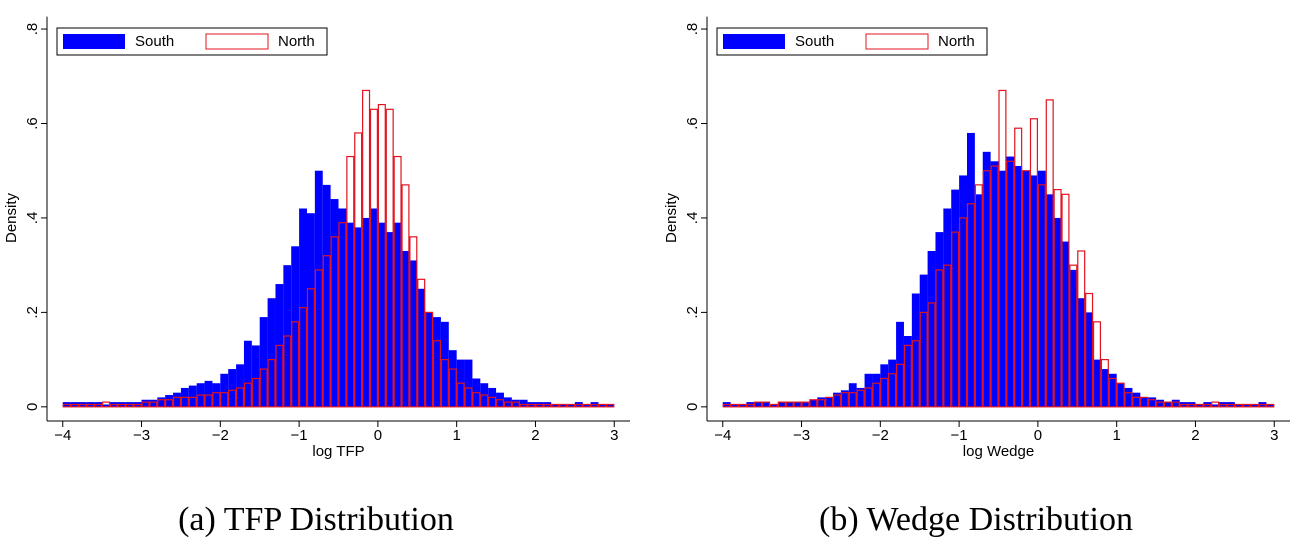  Describe the element at coordinates (296, 41) in the screenshot. I see `legend-label: North` at that location.